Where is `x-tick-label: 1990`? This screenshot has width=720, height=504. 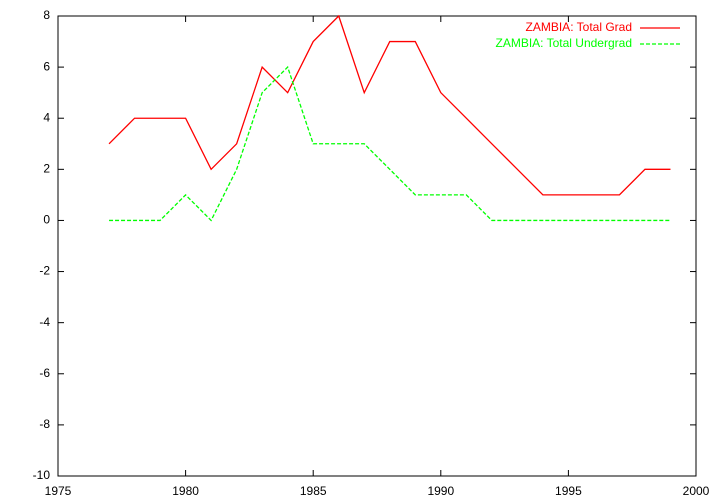
x-tick-label: 1990 is located at coordinates (440, 491).